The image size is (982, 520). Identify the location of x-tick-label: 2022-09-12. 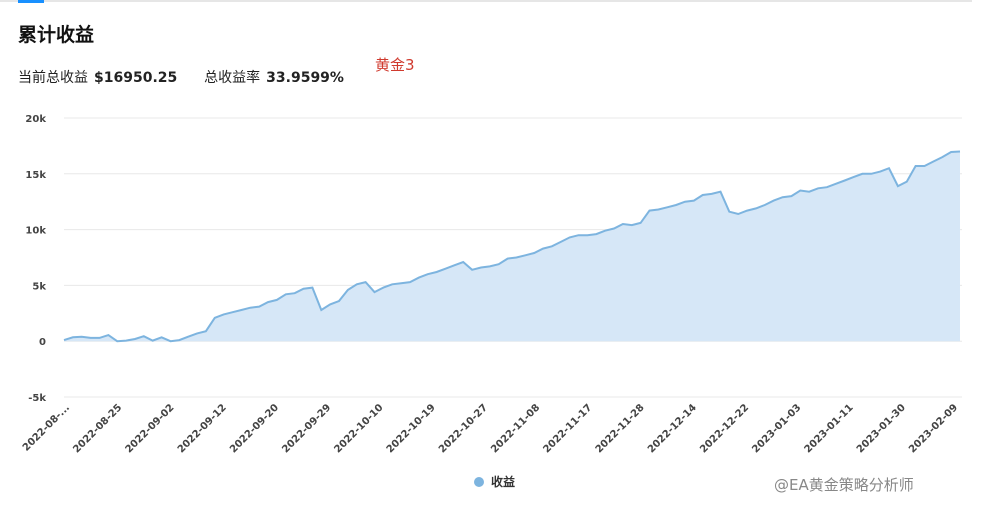
(202, 428).